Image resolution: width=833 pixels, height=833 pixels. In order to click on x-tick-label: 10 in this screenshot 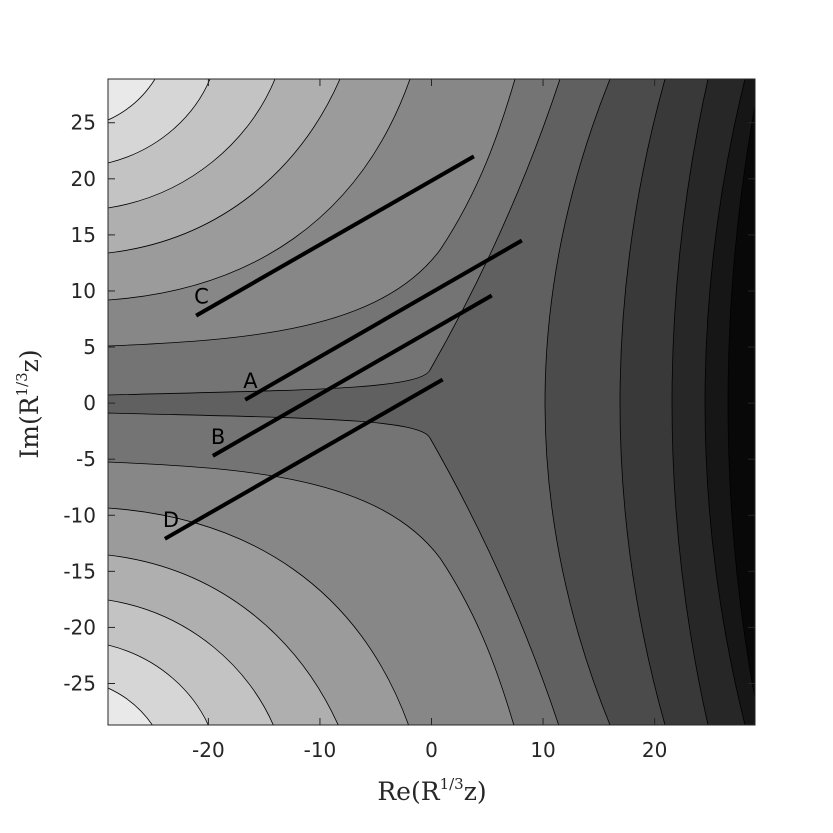, I will do `click(542, 750)`.